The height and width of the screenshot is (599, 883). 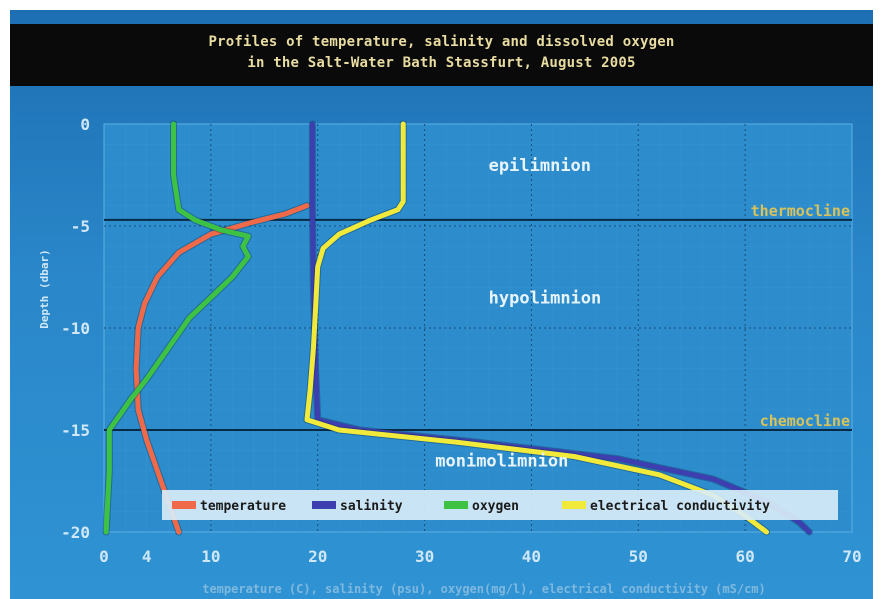 What do you see at coordinates (75, 328) in the screenshot?
I see `y-tick-label: -10` at bounding box center [75, 328].